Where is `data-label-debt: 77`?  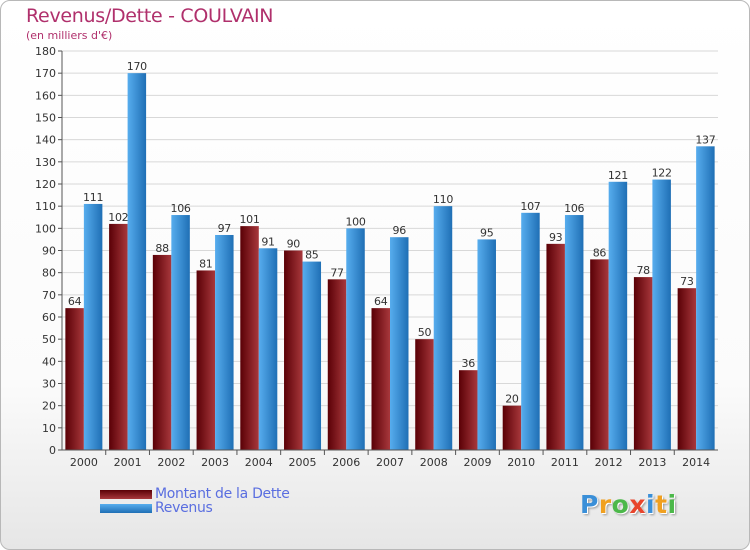
data-label-debt: 77 is located at coordinates (337, 272).